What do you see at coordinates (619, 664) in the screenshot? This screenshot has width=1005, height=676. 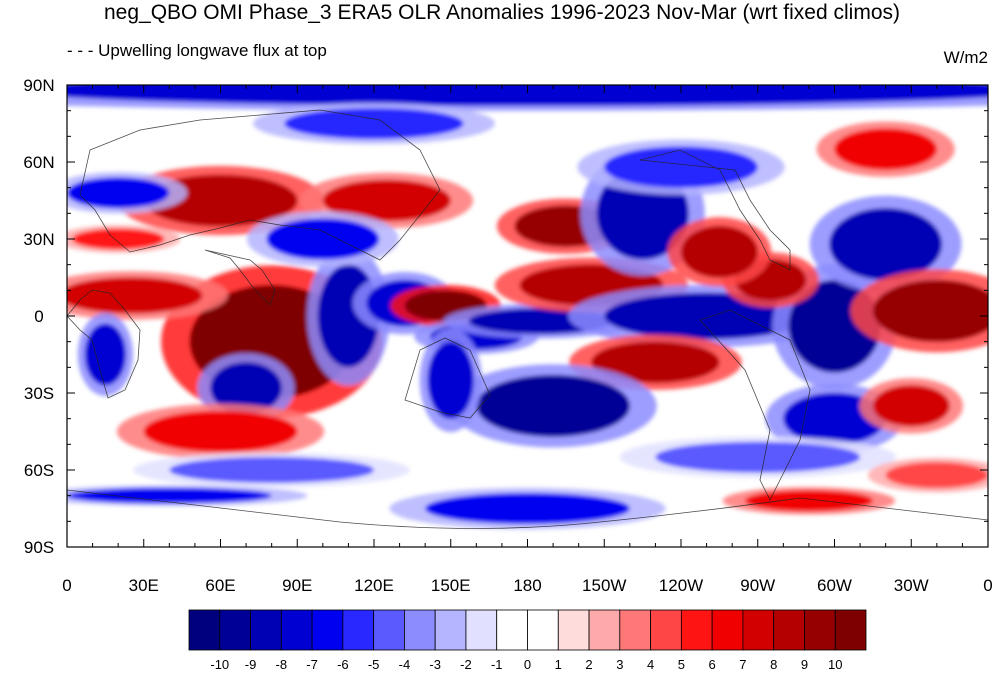 I see `colorbar-label: 3` at bounding box center [619, 664].